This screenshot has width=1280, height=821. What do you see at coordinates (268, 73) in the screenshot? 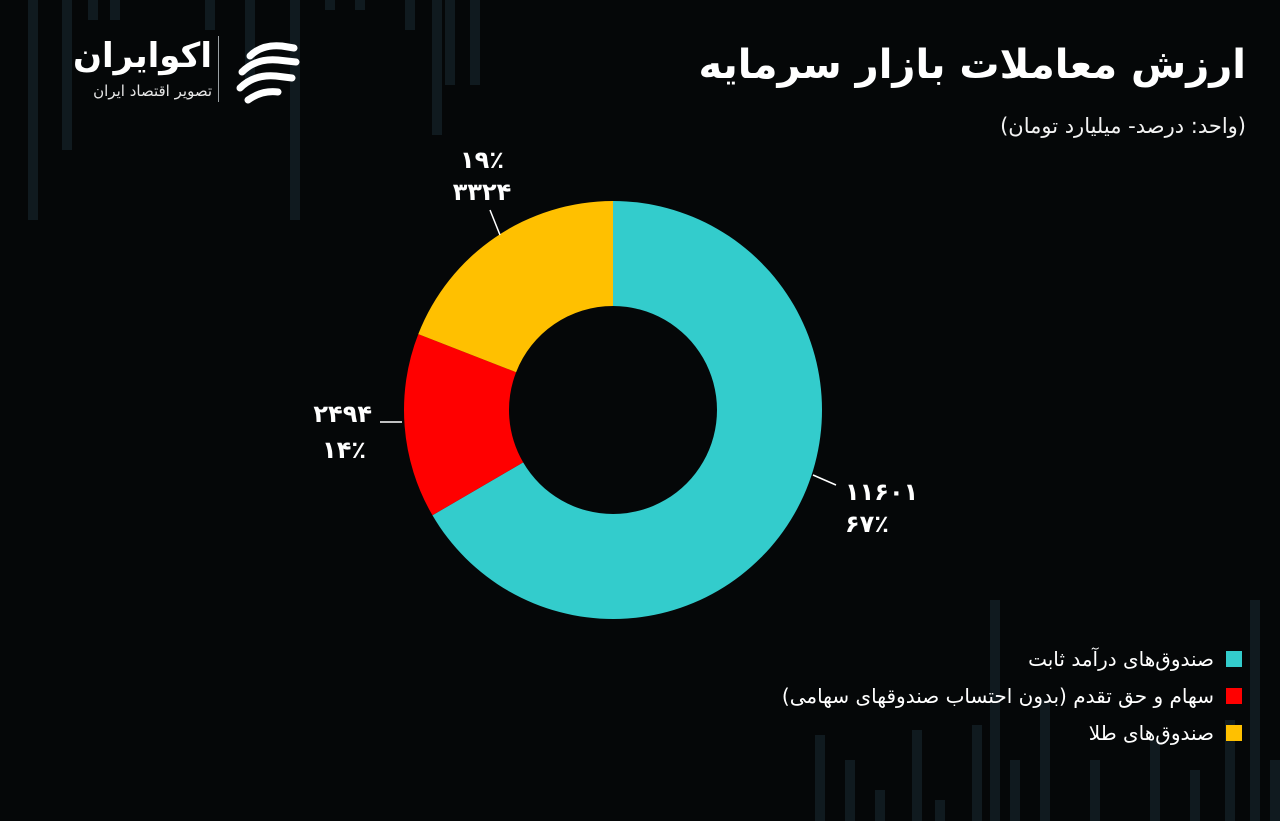
I see `brand-mark-icon` at bounding box center [268, 73].